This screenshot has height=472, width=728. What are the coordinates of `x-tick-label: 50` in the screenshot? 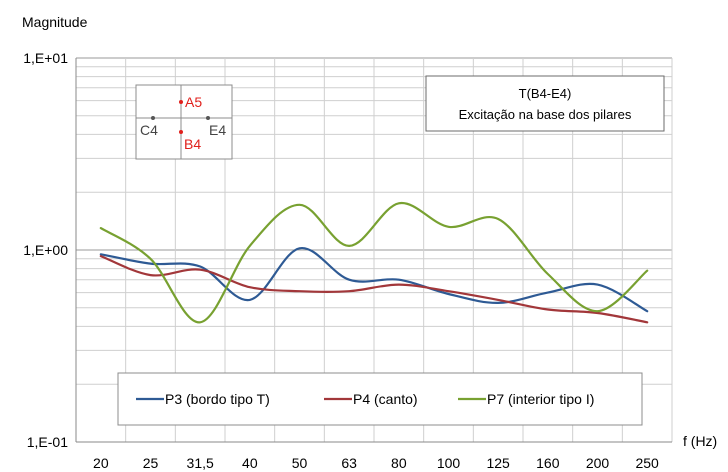 It's located at (300, 463).